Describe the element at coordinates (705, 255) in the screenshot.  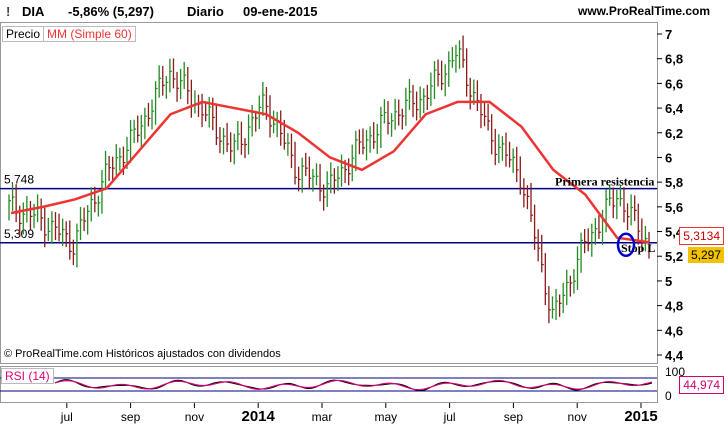
I see `last-price-label: 5,297` at that location.